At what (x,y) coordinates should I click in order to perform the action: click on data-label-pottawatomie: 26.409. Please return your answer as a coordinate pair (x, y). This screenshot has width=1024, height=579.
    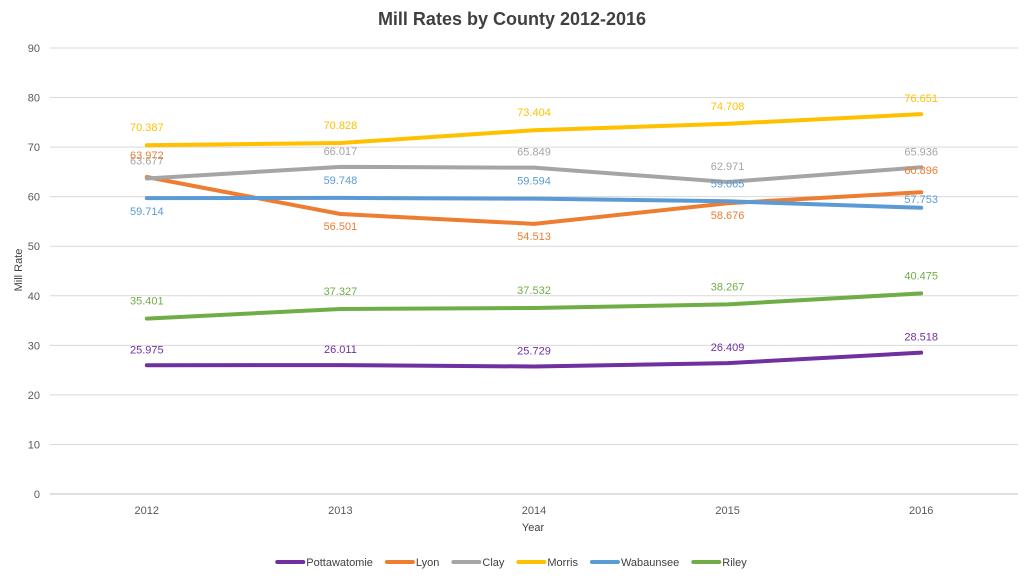
    Looking at the image, I should click on (728, 348).